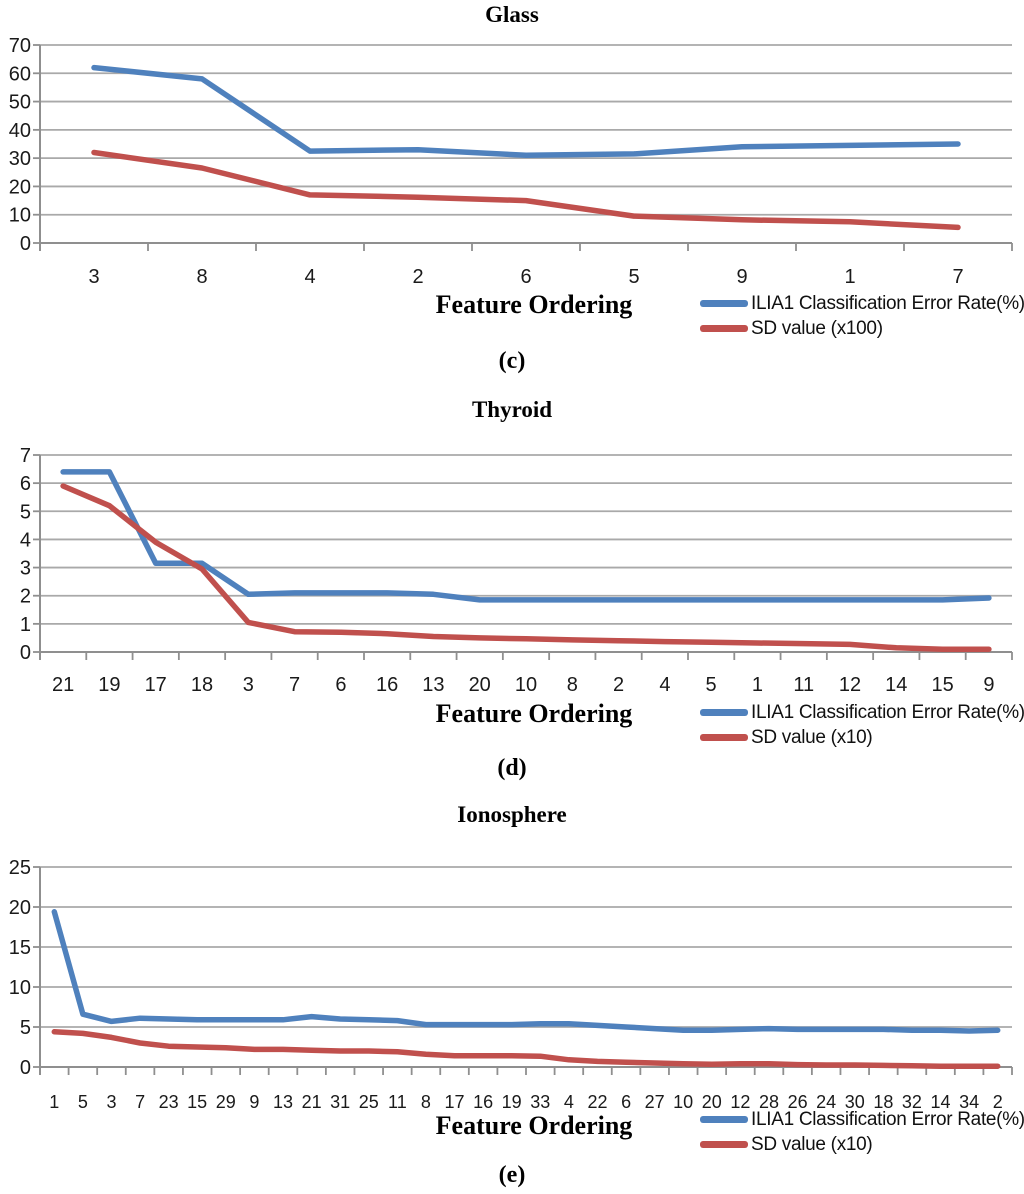 This screenshot has width=1024, height=1194. I want to click on chart-title: Thyroid, so click(512, 409).